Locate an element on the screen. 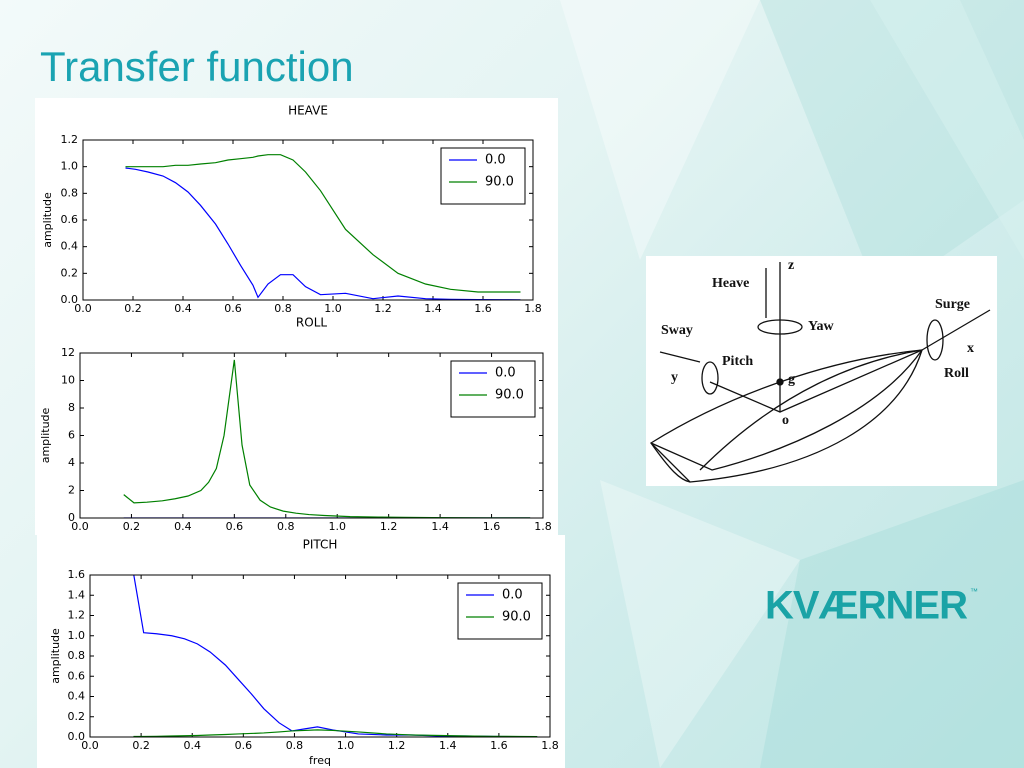  diagram-label: y is located at coordinates (674, 377).